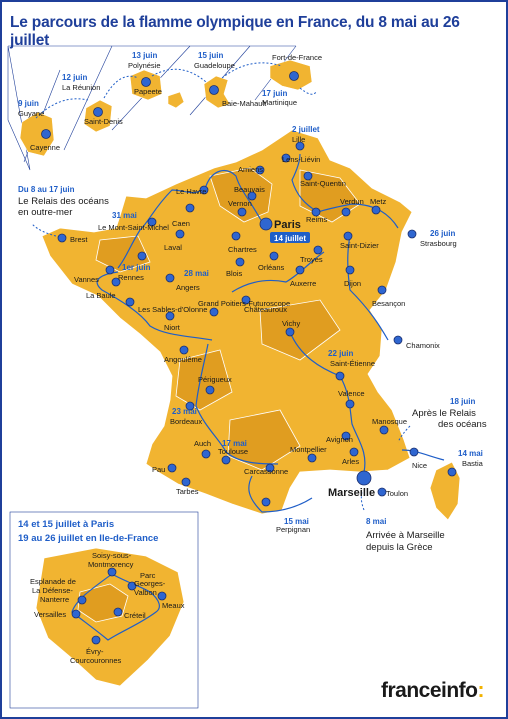  Describe the element at coordinates (312, 458) in the screenshot. I see `marker-montpellier` at that location.